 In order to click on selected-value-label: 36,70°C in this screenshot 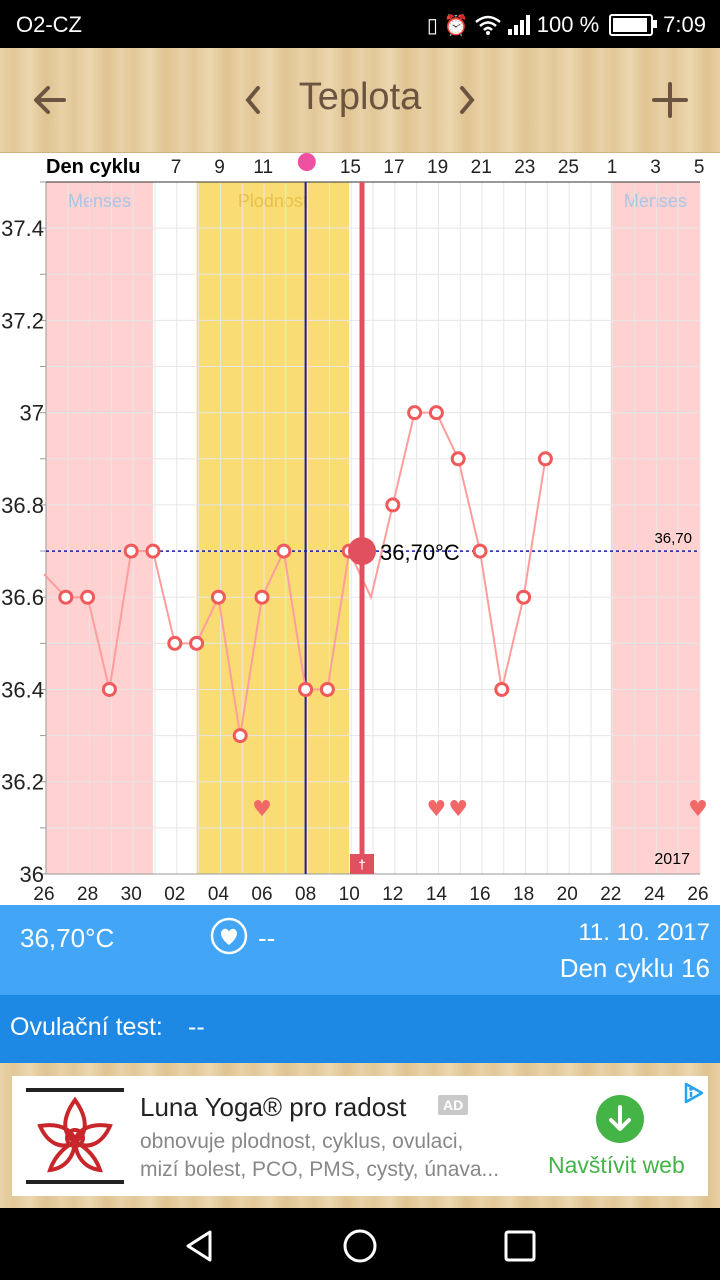, I will do `click(420, 552)`.